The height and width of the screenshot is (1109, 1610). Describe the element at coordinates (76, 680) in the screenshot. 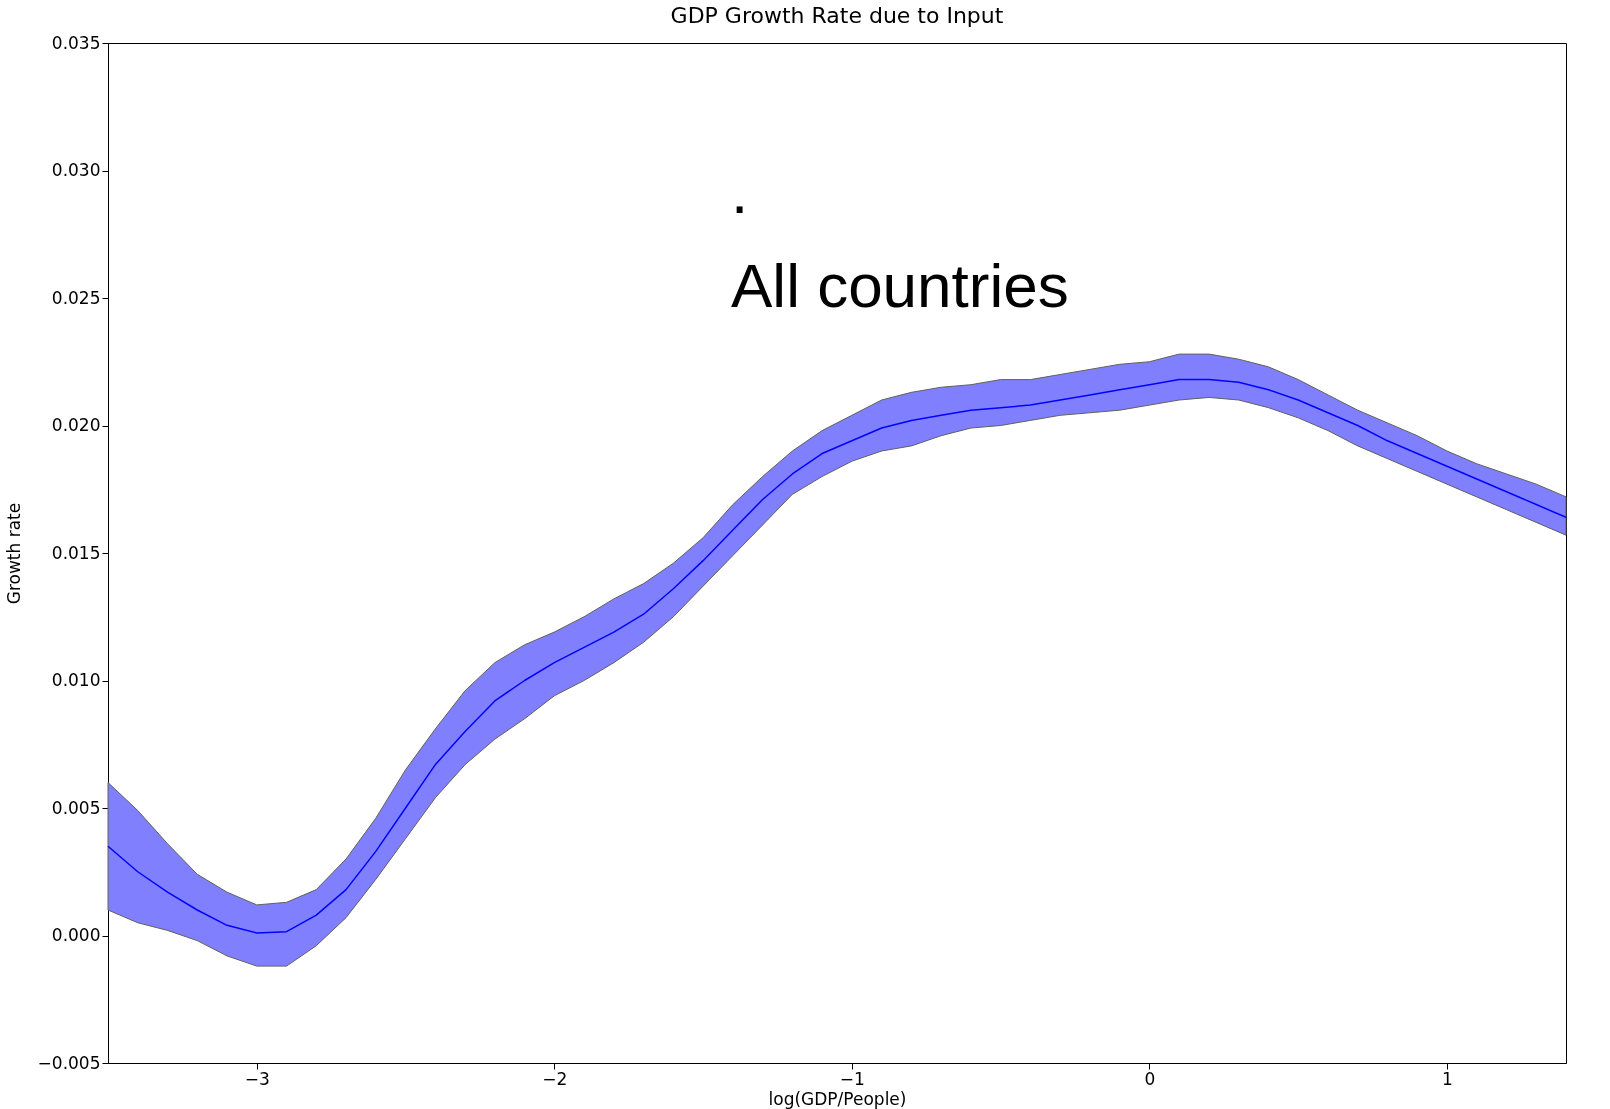

I see `y-tick-label: 0.010` at that location.